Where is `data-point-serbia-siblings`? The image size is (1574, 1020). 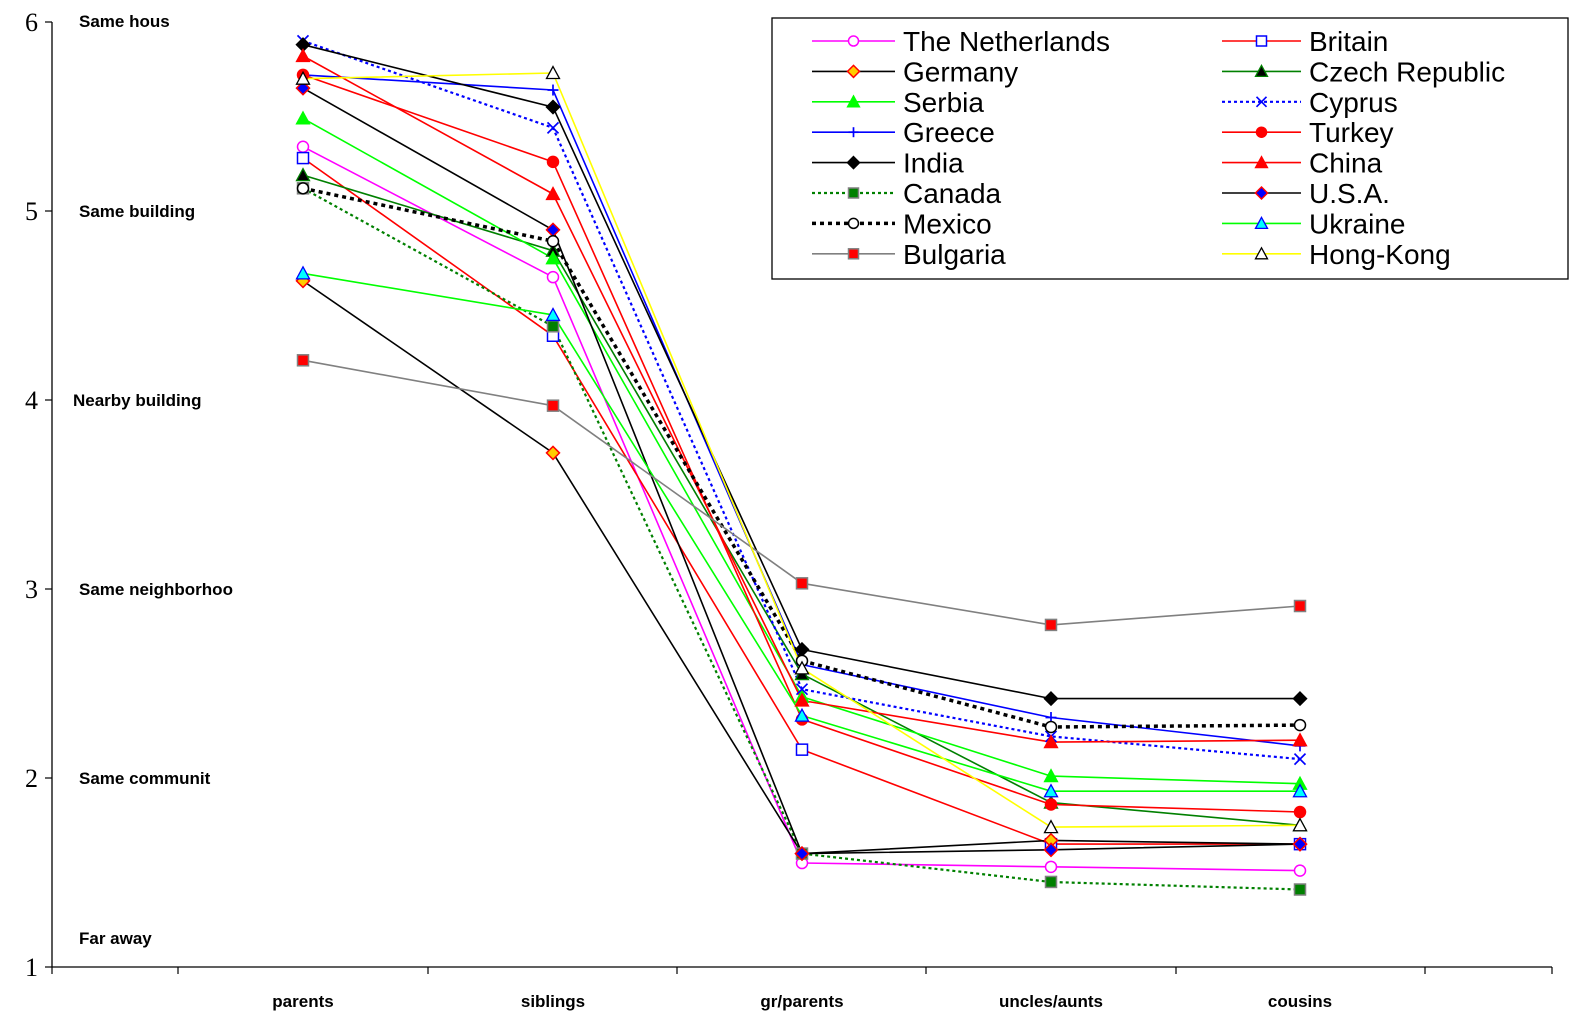 data-point-serbia-siblings is located at coordinates (553, 257).